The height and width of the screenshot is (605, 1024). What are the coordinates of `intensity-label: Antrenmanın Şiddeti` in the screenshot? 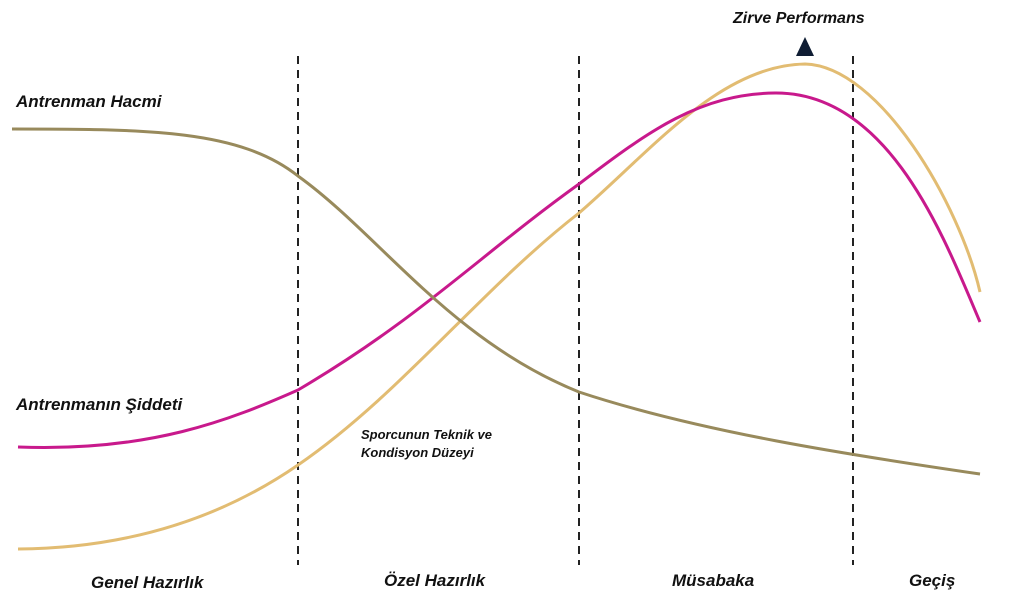 It's located at (99, 404).